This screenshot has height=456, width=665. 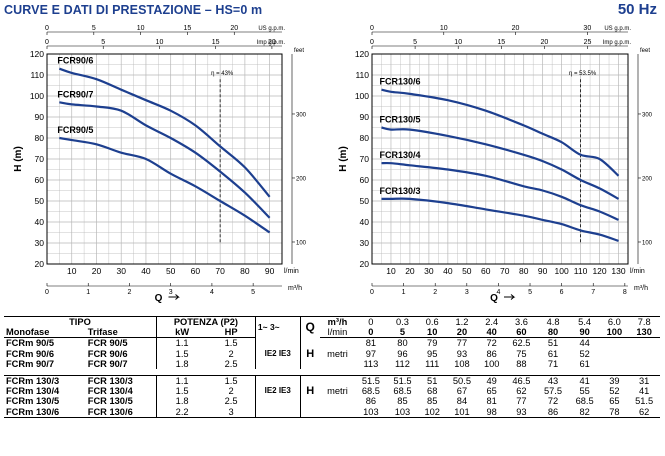 What do you see at coordinates (159, 298) in the screenshot?
I see `x-axis-title: Q` at bounding box center [159, 298].